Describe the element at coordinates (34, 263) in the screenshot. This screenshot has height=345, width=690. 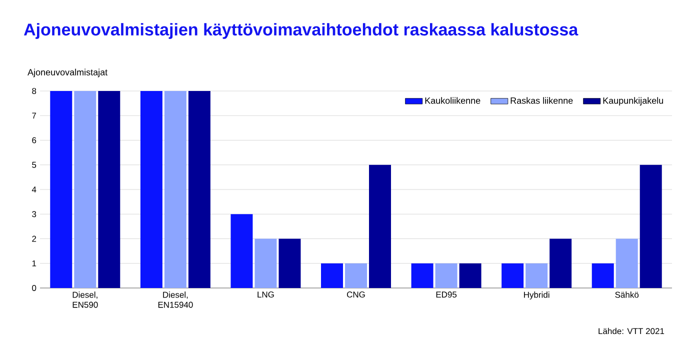
I see `y-tick-label: 1` at that location.